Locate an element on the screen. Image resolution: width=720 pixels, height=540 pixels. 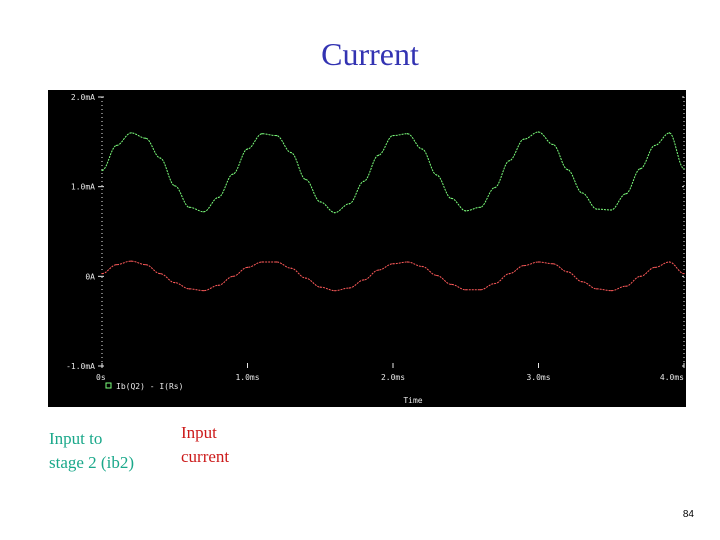
slide-title: Current is located at coordinates (370, 54).